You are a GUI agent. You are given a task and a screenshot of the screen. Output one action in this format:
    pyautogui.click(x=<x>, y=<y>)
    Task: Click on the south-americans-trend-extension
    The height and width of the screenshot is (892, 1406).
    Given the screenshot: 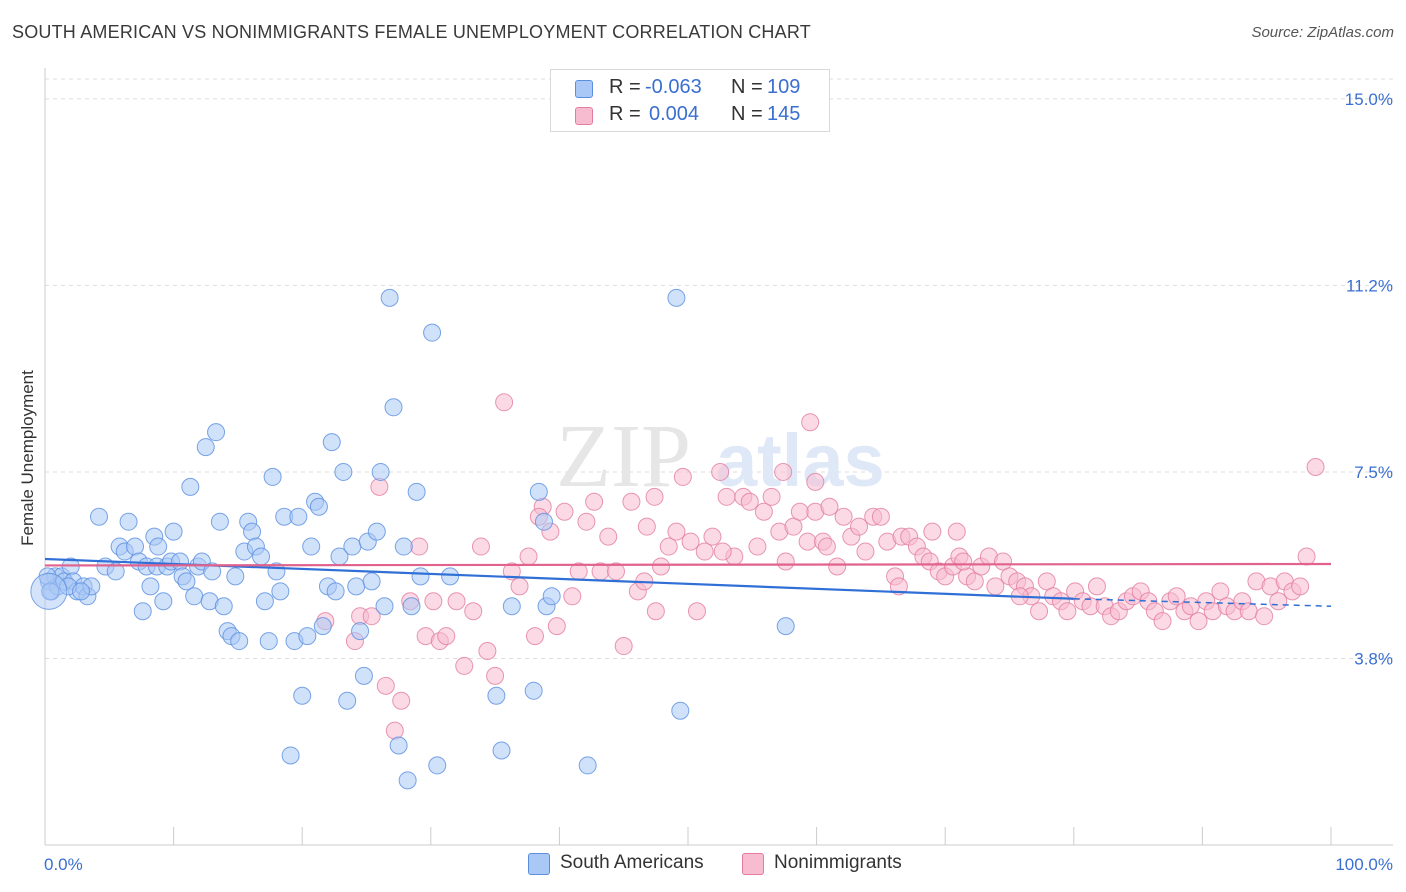 What is the action you would take?
    pyautogui.click(x=1202, y=602)
    